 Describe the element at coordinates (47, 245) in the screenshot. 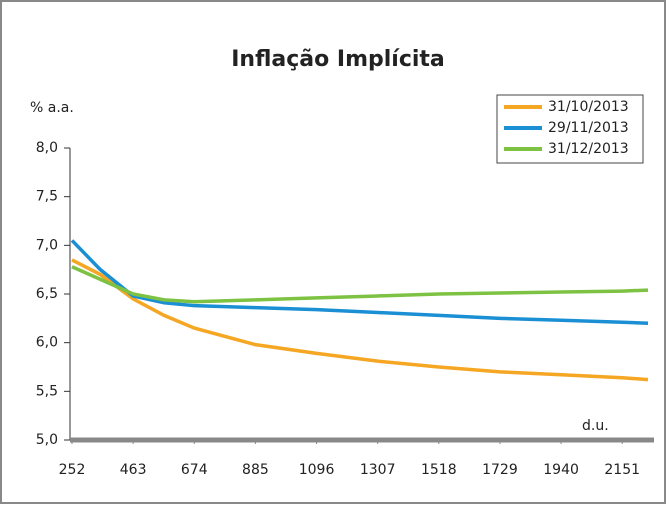

I see `y-tick-label: 7,0` at that location.